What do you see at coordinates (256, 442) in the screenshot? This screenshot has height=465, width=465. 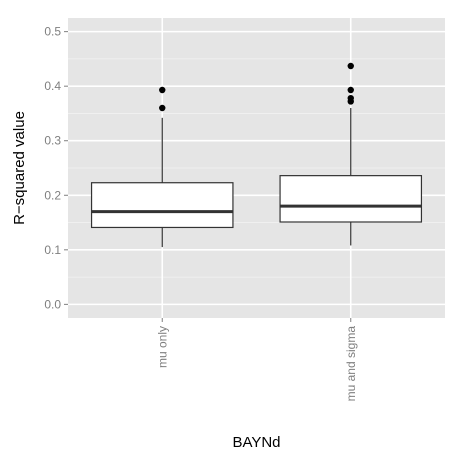 I see `x-axis-title: BAYNd` at bounding box center [256, 442].